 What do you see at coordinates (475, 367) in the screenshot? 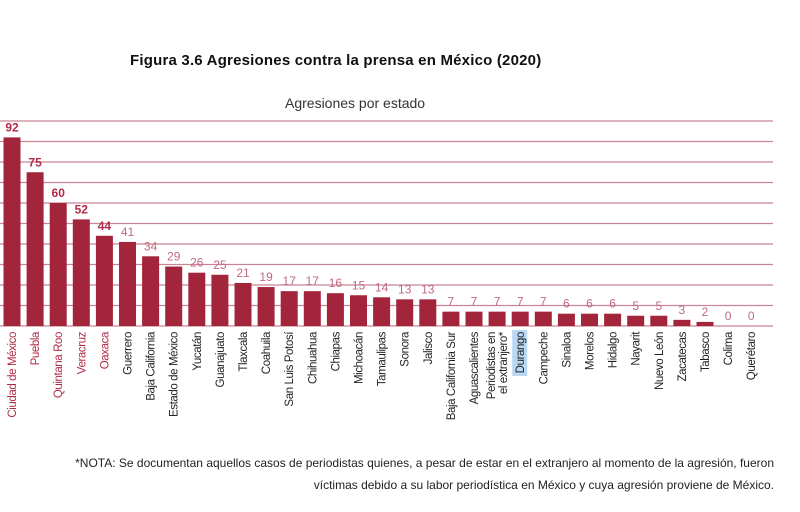
I see `x-tick-label: Aguascalientes` at bounding box center [475, 367].